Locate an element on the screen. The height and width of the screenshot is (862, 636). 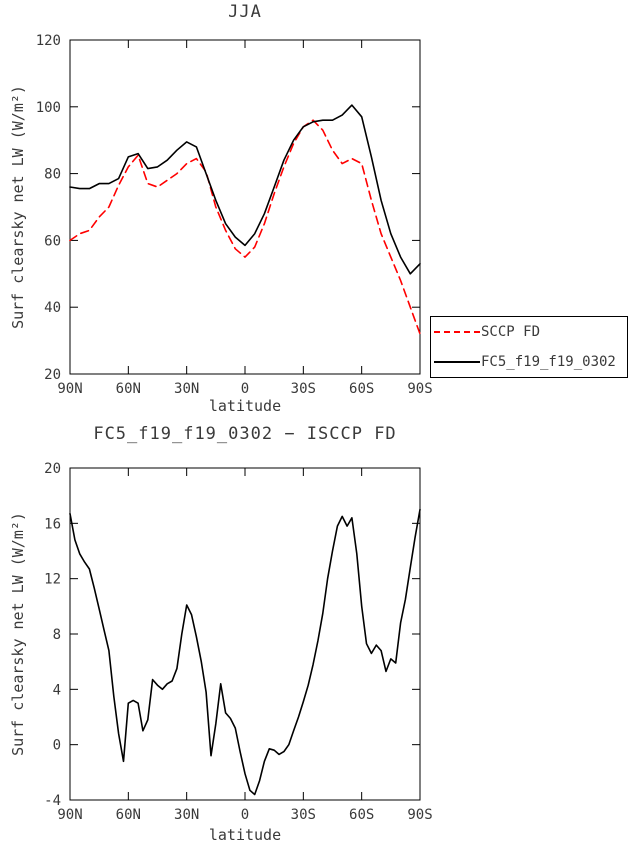
y-tick-label: 80 is located at coordinates (52, 175).